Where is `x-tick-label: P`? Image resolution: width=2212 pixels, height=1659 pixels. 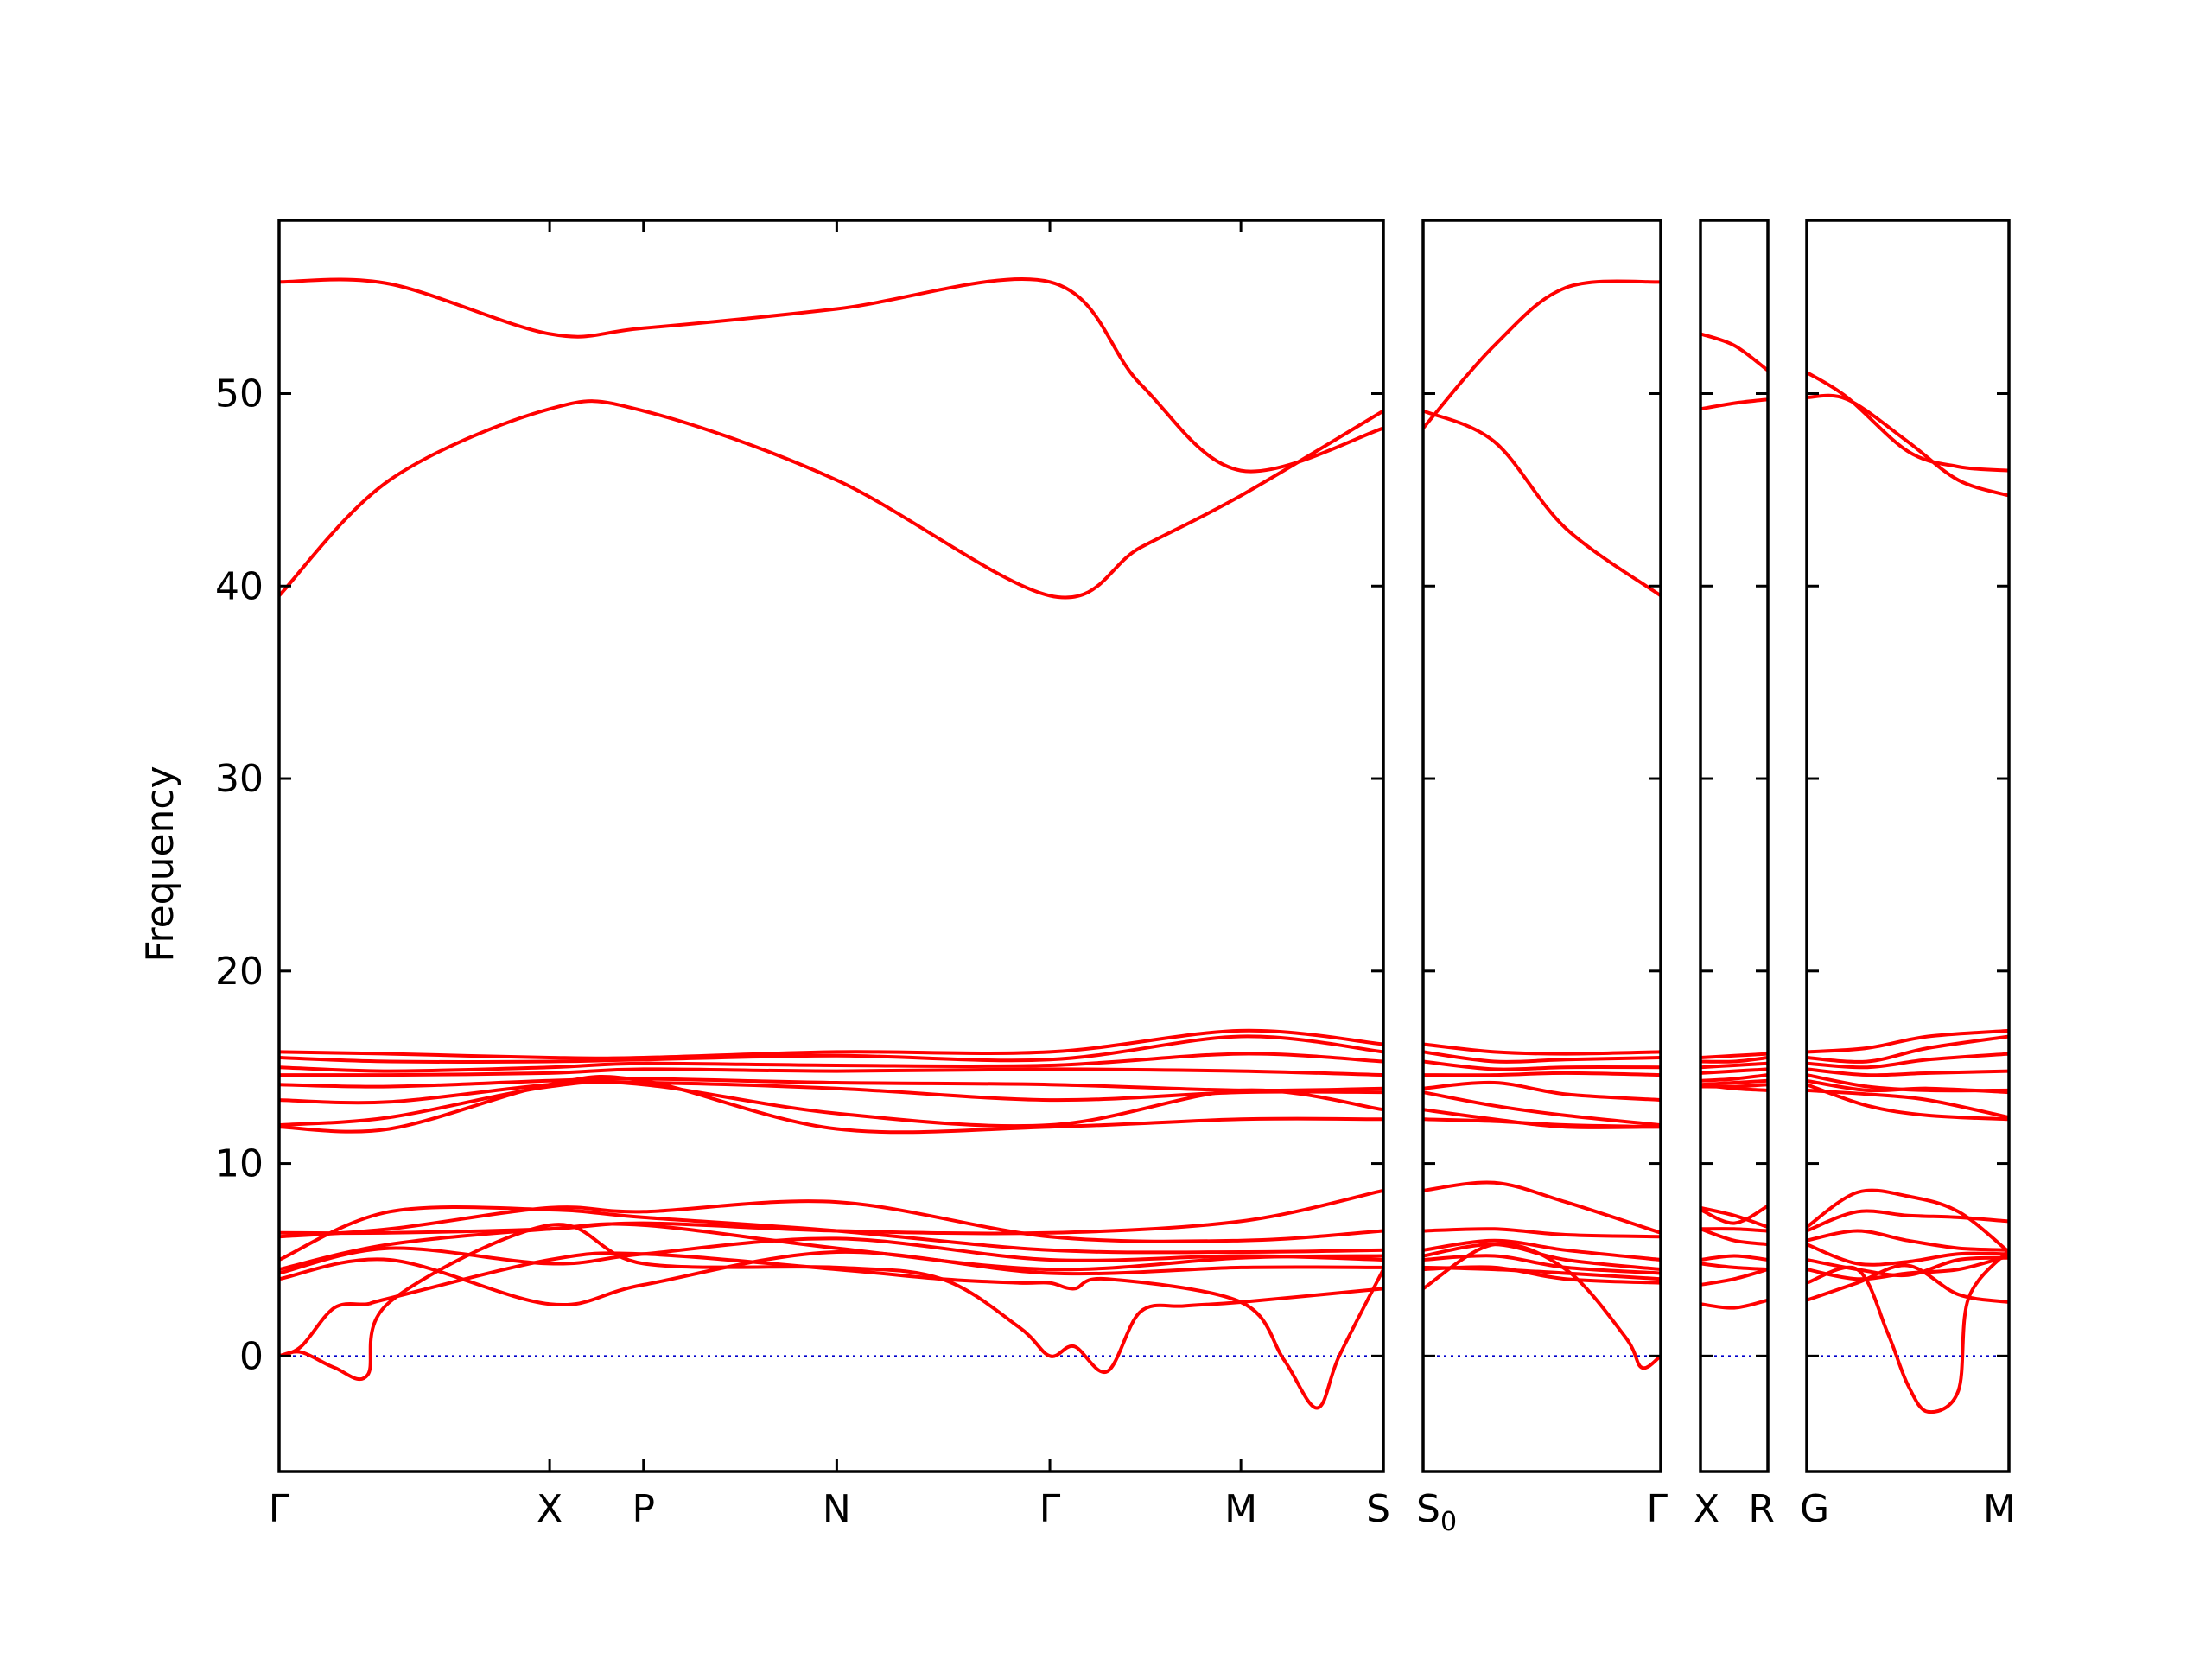
x-tick-label: P is located at coordinates (643, 1509).